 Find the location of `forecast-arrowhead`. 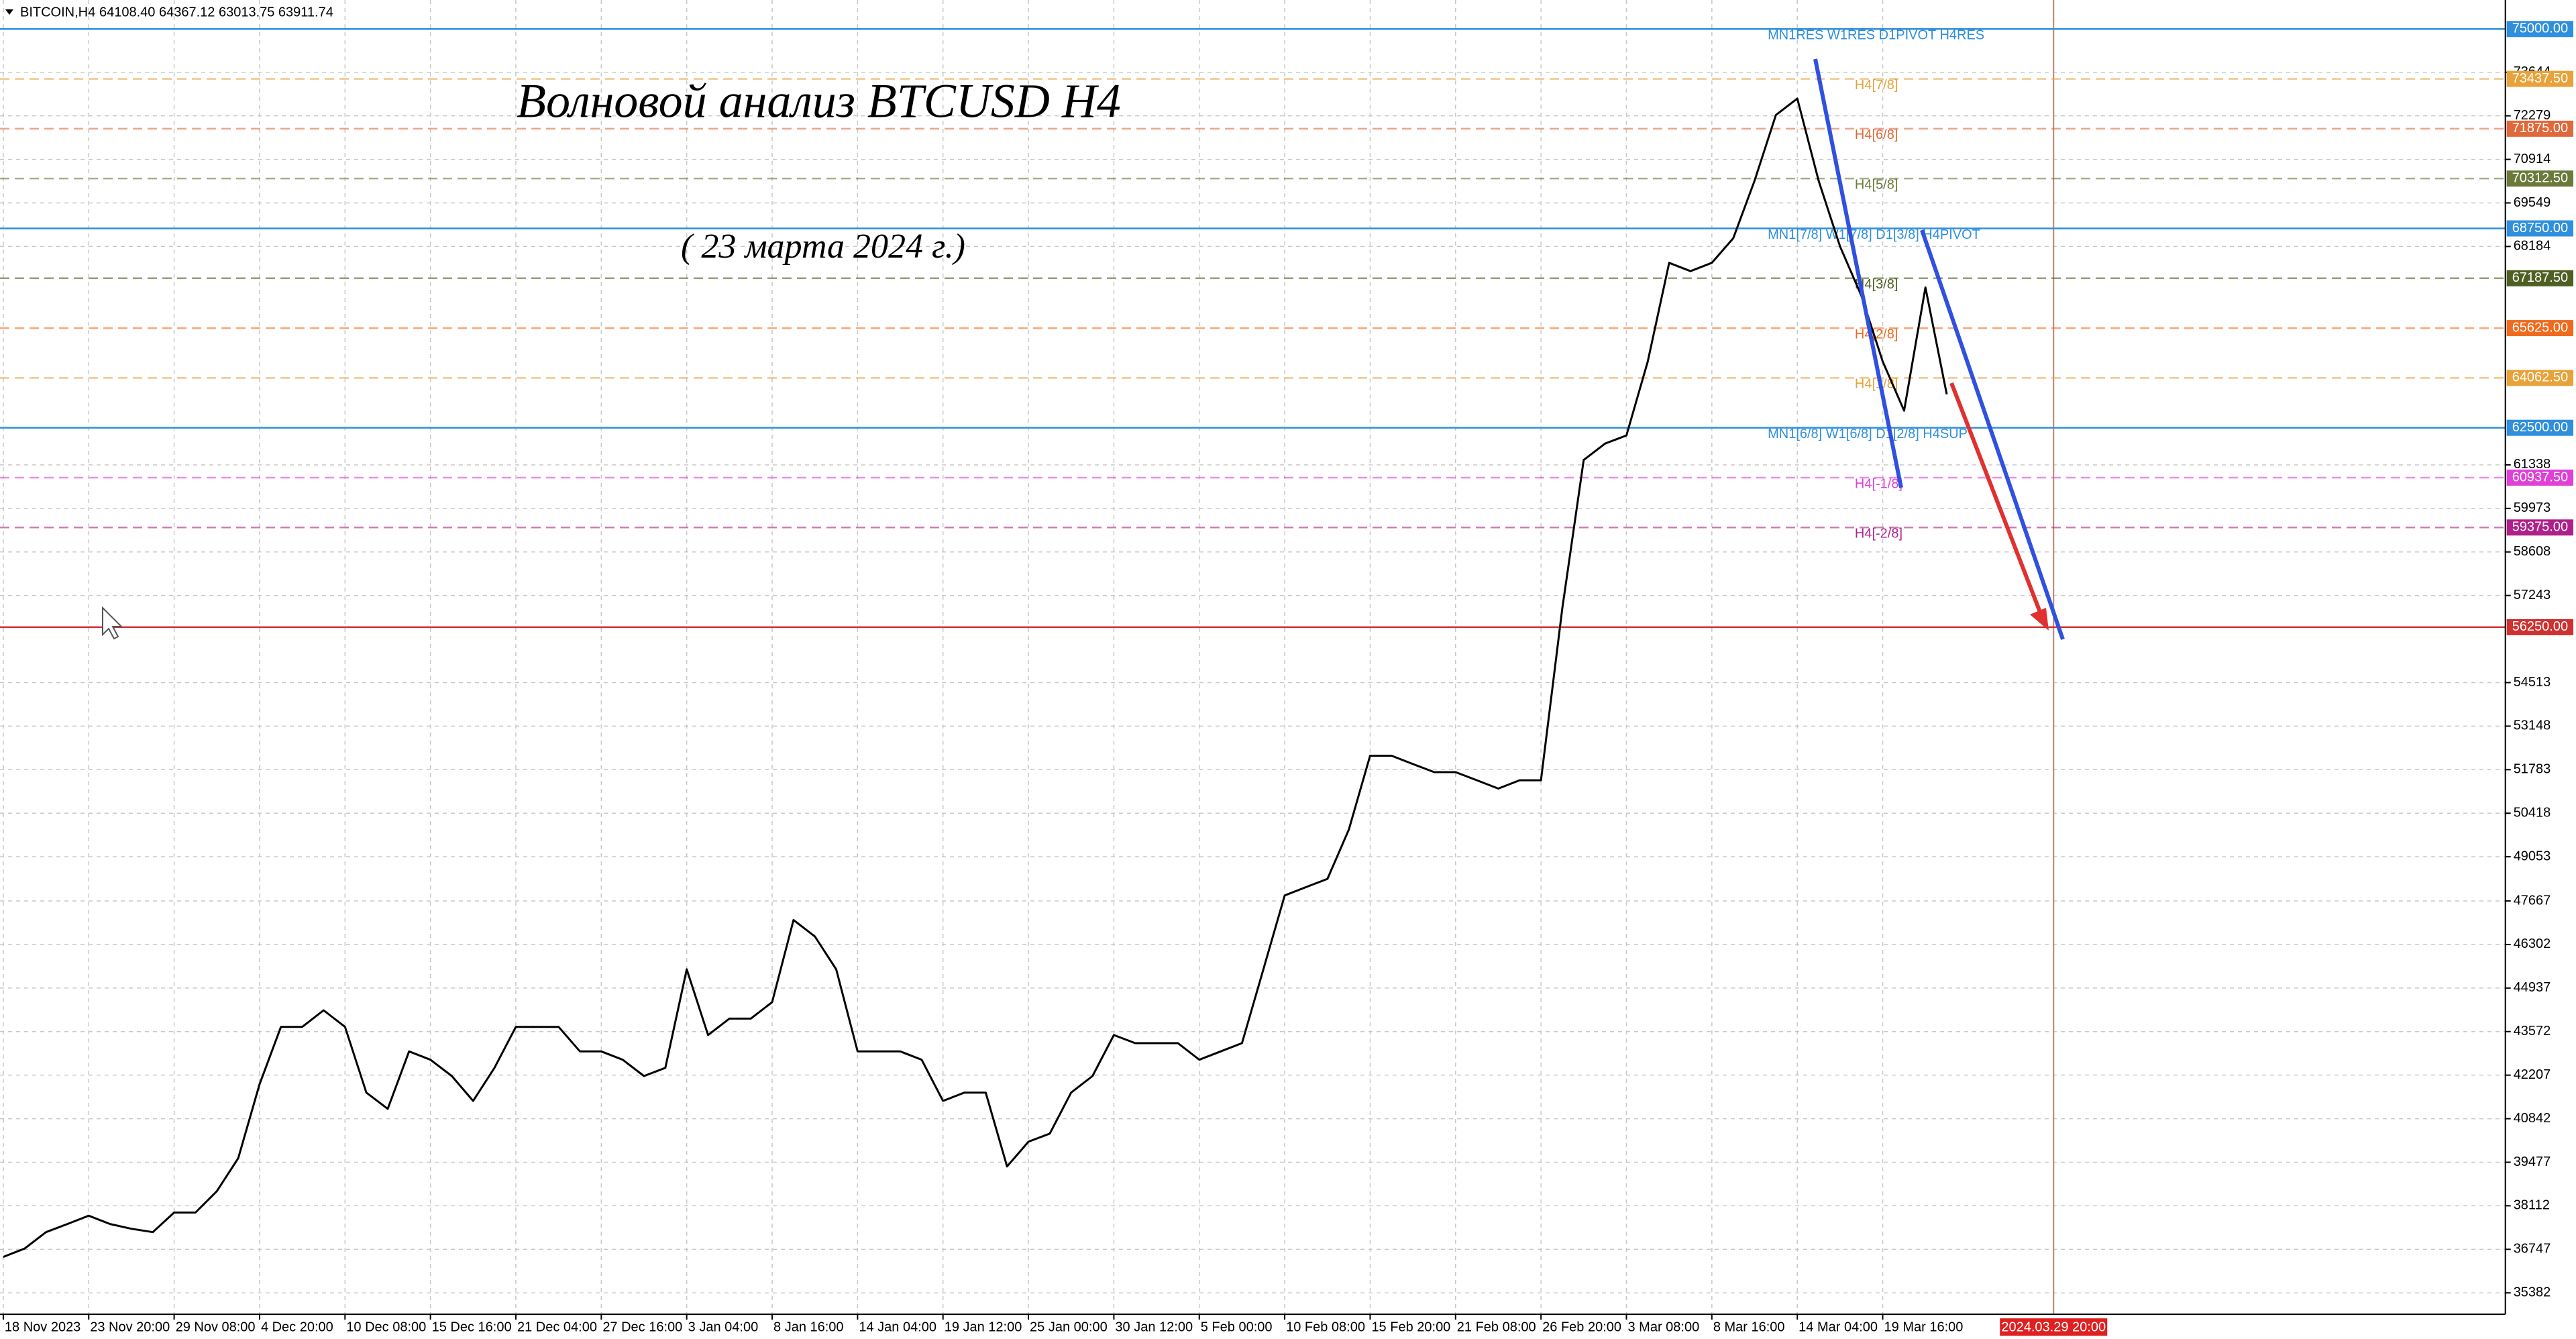

forecast-arrowhead is located at coordinates (2039, 619).